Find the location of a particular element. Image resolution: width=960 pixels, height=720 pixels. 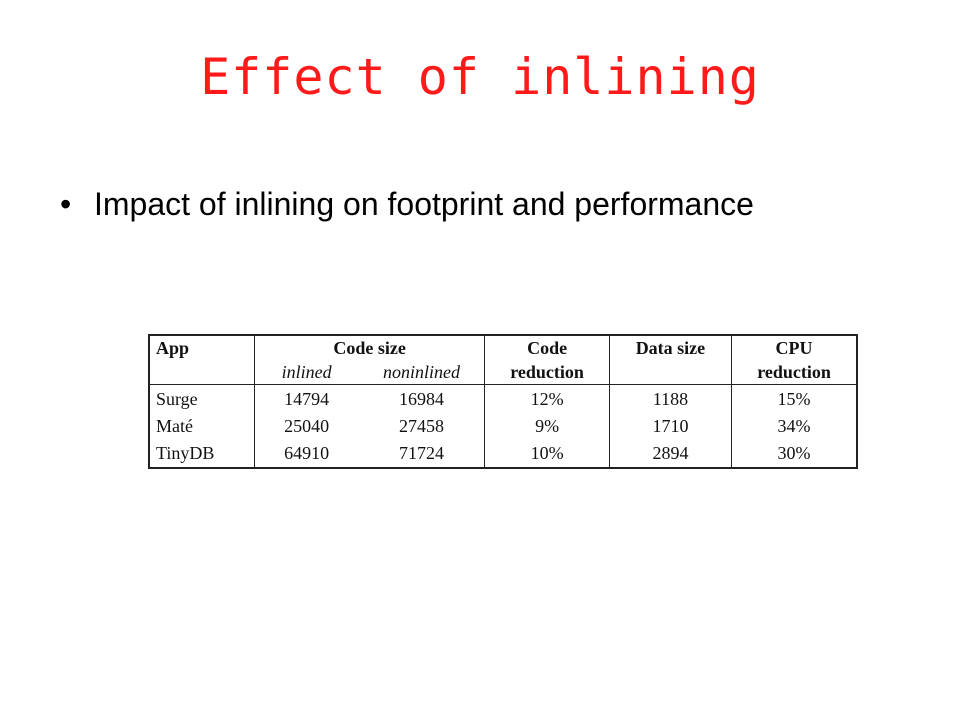

cell-app: Surge is located at coordinates (177, 398).